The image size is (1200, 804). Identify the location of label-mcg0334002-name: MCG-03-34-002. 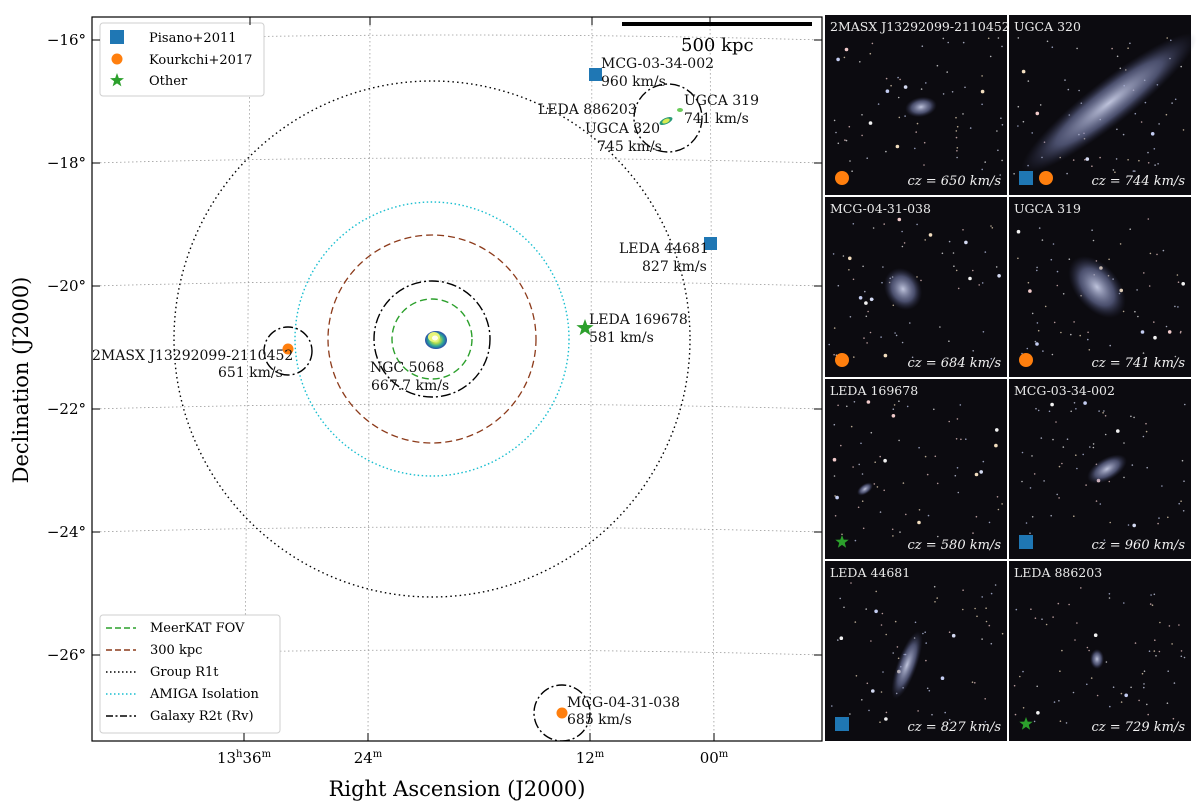
(657, 64).